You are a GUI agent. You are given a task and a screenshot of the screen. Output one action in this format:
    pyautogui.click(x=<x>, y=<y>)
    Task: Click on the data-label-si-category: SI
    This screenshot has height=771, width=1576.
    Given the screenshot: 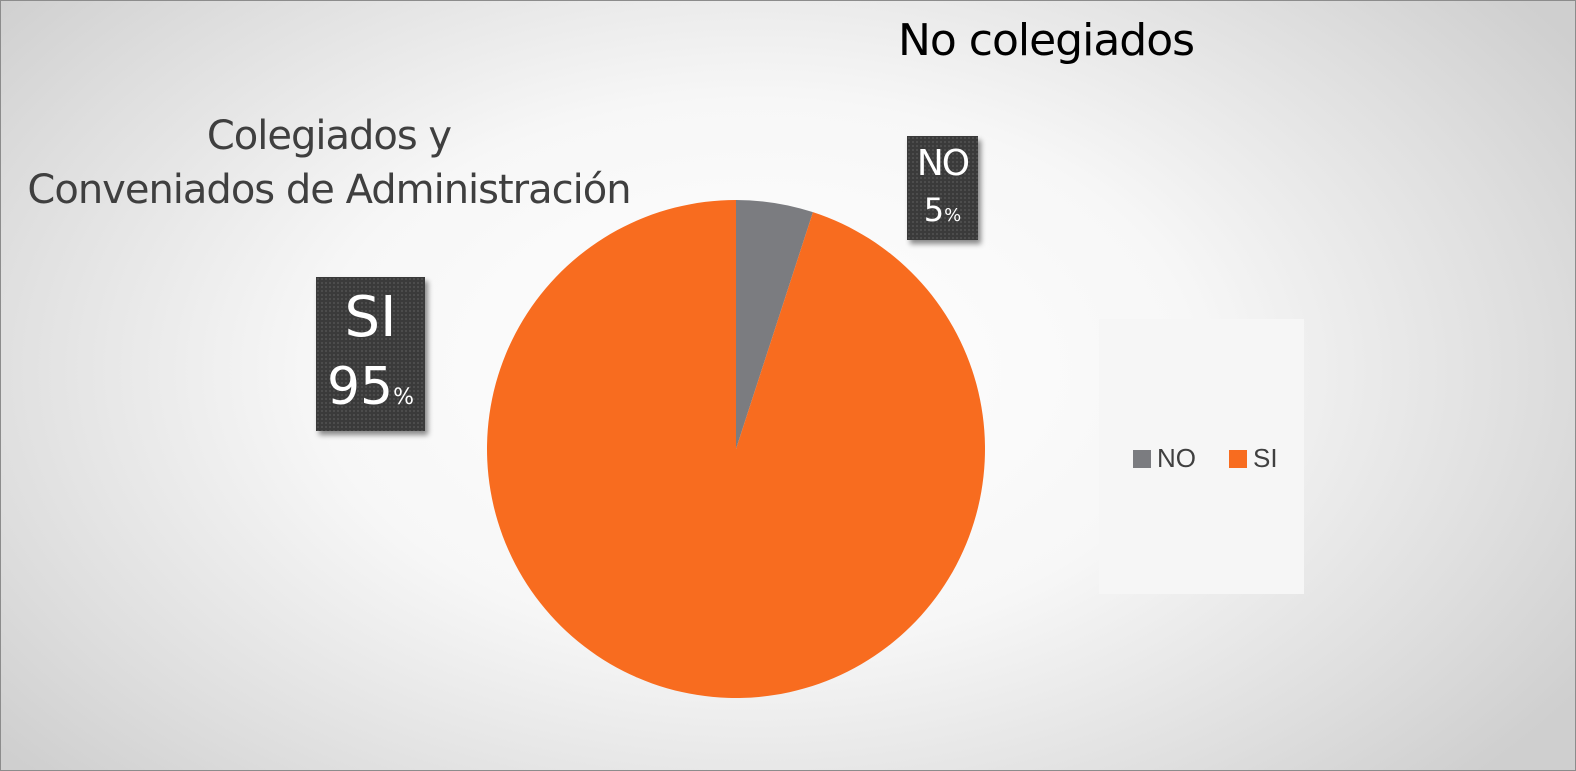 What is the action you would take?
    pyautogui.click(x=370, y=317)
    